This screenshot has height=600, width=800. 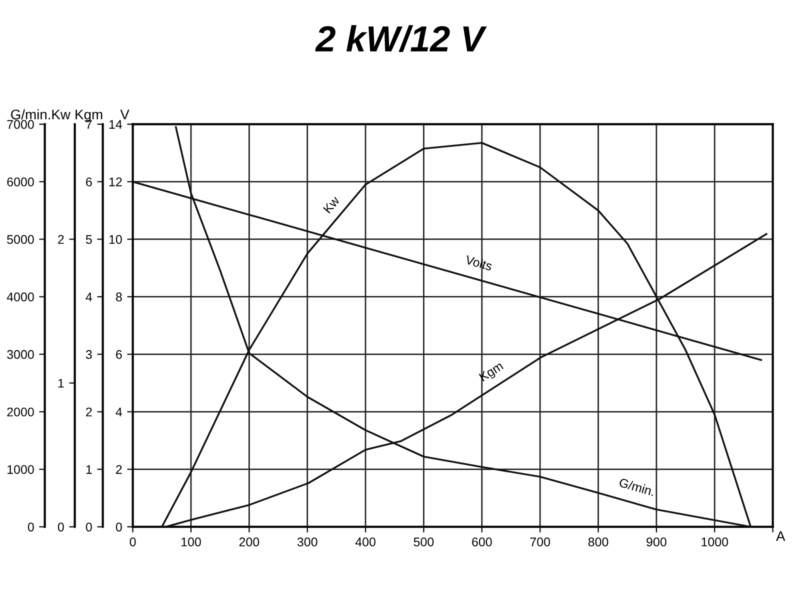 I want to click on y-tick-label: 7000, so click(x=20, y=124).